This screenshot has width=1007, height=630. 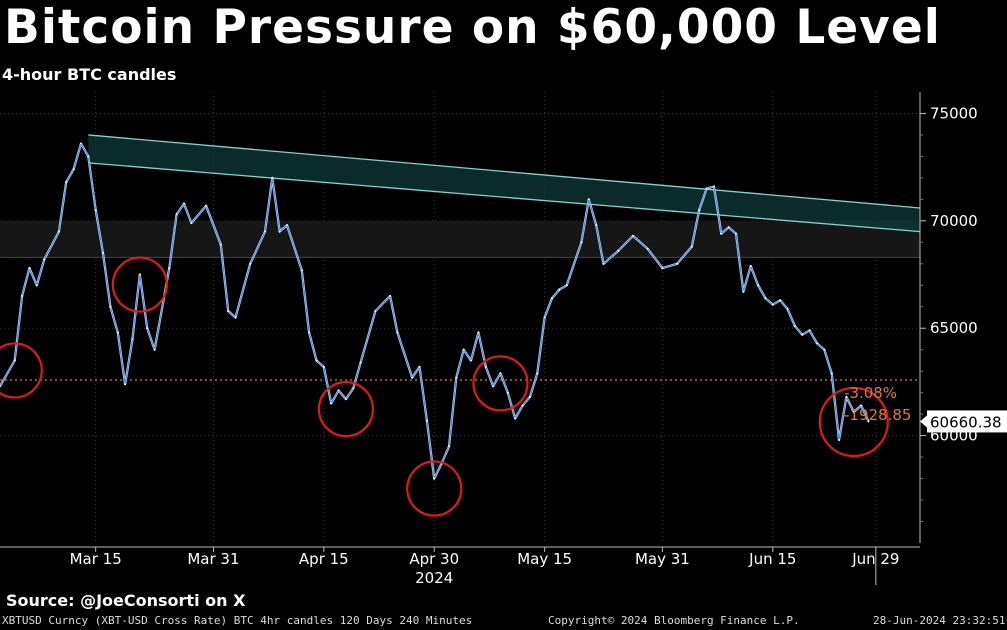 What do you see at coordinates (662, 559) in the screenshot?
I see `x-tick-label: May 31` at bounding box center [662, 559].